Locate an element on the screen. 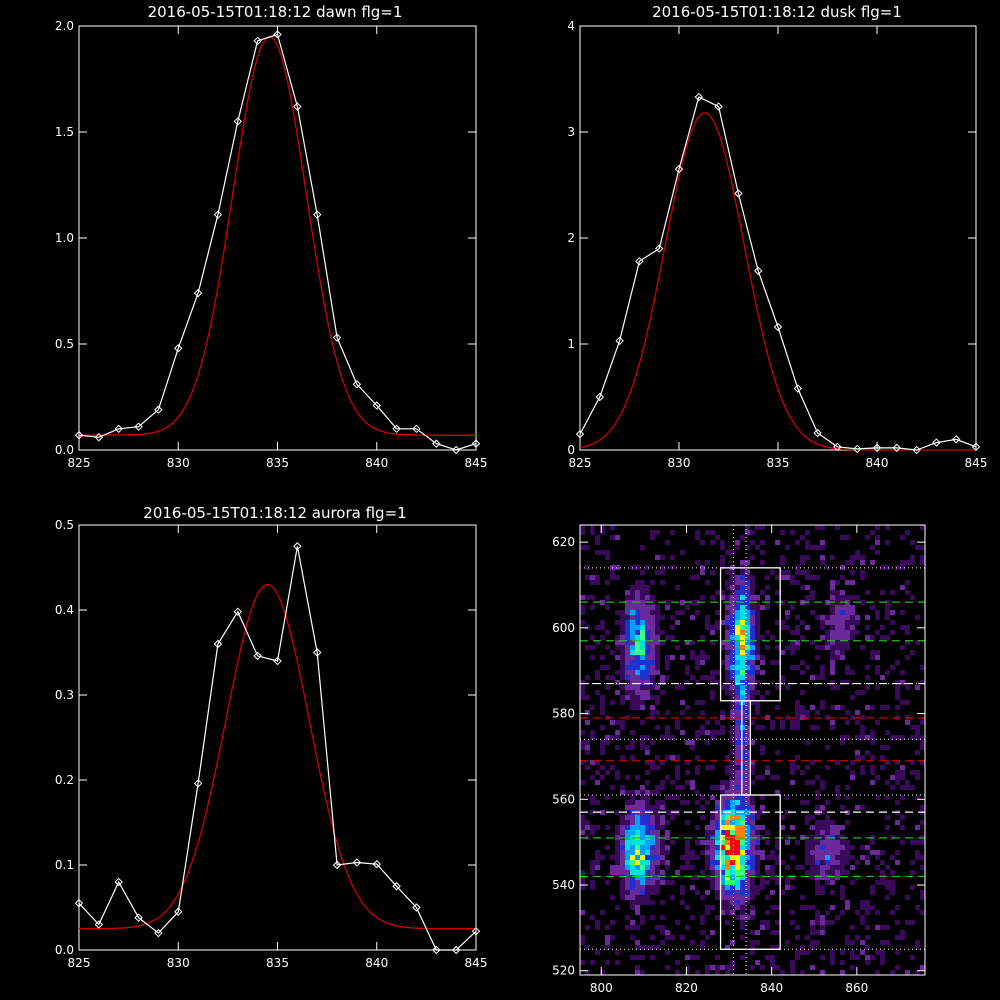 Image resolution: width=1000 pixels, height=1000 pixels. dusk-y-tick-label: 4 is located at coordinates (571, 26).